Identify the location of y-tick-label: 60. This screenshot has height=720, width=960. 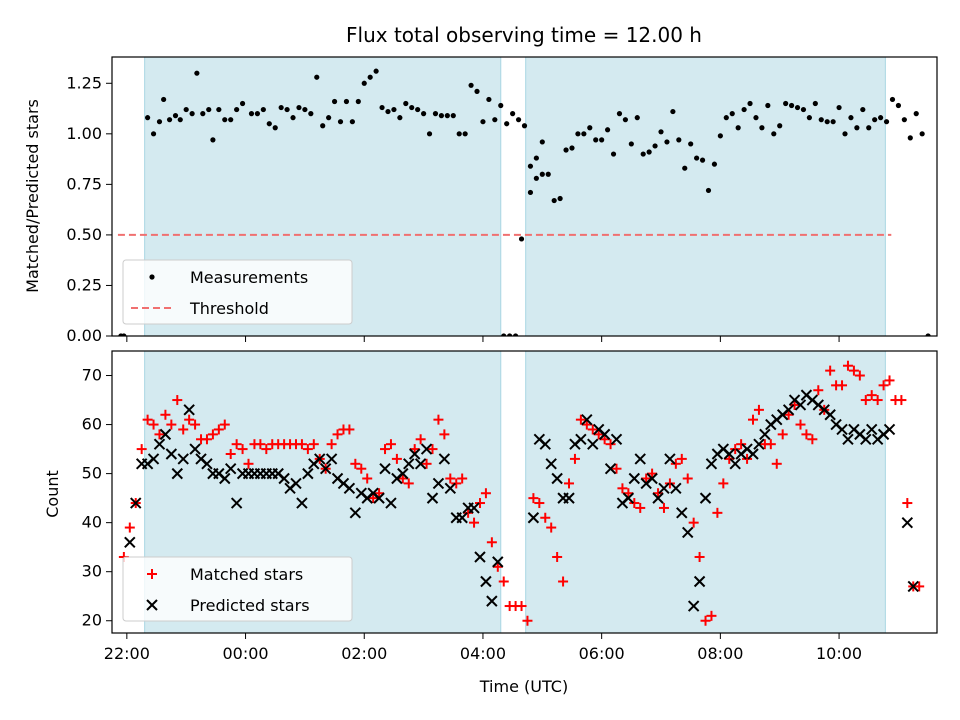
(92, 424).